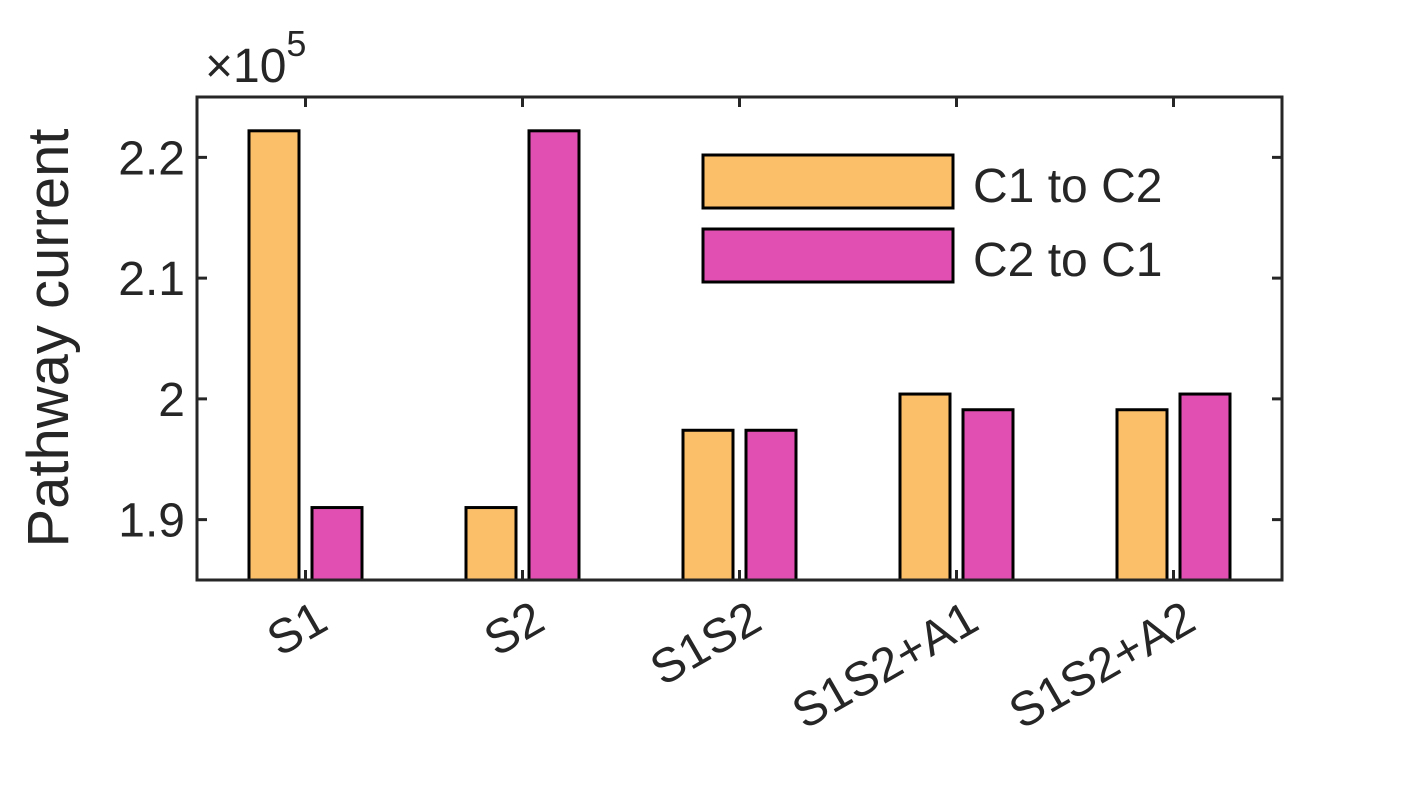 Image resolution: width=1417 pixels, height=803 pixels. Describe the element at coordinates (931, 220) in the screenshot. I see `legend: C1 to C2 C2 to C1` at that location.